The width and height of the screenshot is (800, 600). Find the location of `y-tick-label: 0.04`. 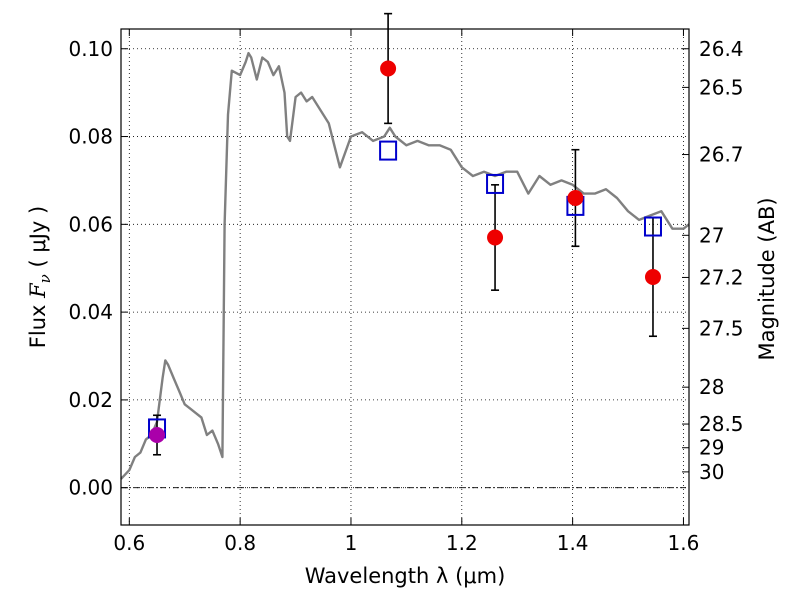

y-tick-label: 0.04 is located at coordinates (90, 312).